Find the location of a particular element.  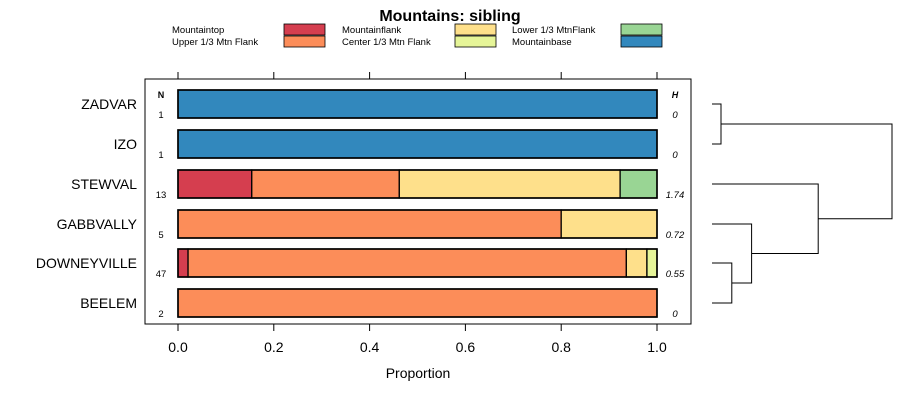

h-labels: 0 0 1.74 0.72 0.55 0 is located at coordinates (675, 215).